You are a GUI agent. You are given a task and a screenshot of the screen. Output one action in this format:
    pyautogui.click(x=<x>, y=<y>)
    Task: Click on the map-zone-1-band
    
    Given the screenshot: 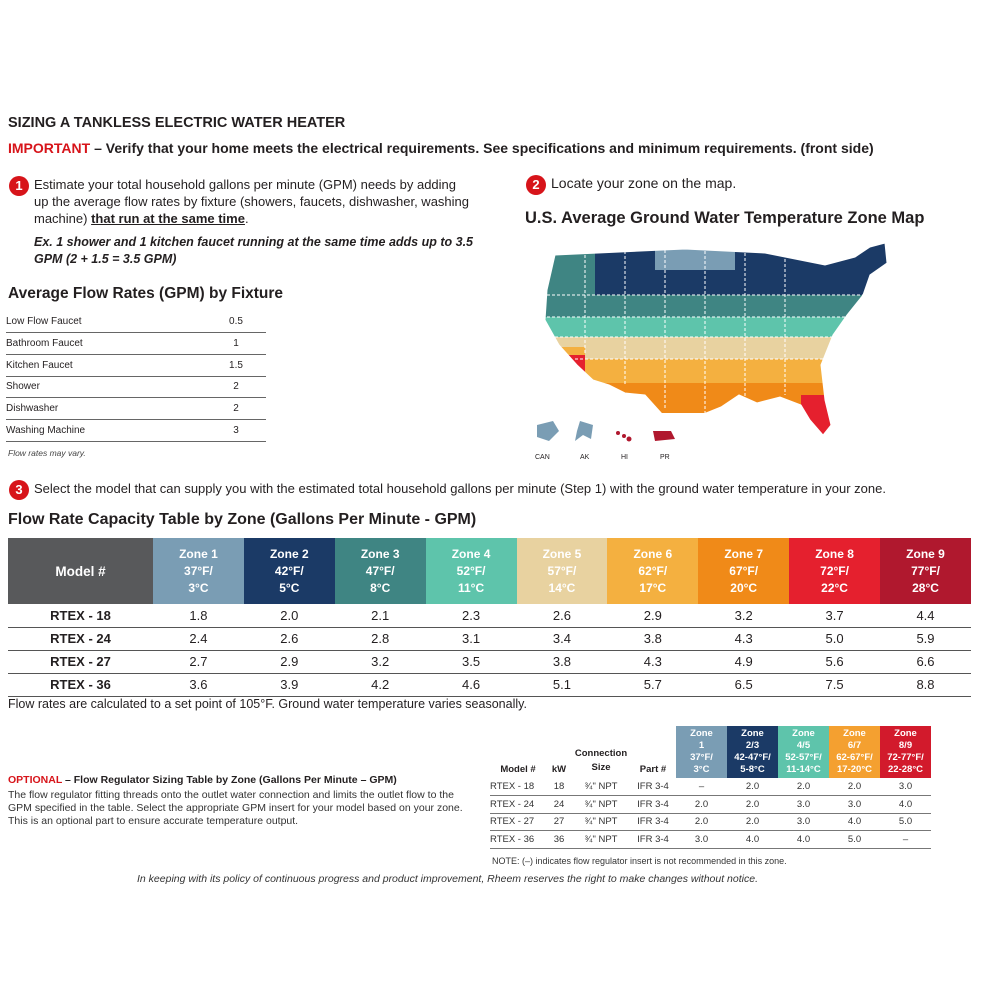 What is the action you would take?
    pyautogui.click(x=695, y=256)
    